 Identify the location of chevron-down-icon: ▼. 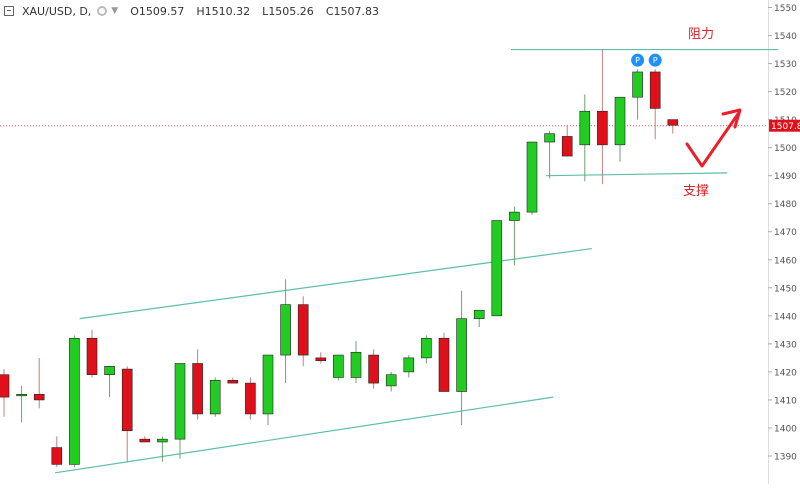
(115, 11).